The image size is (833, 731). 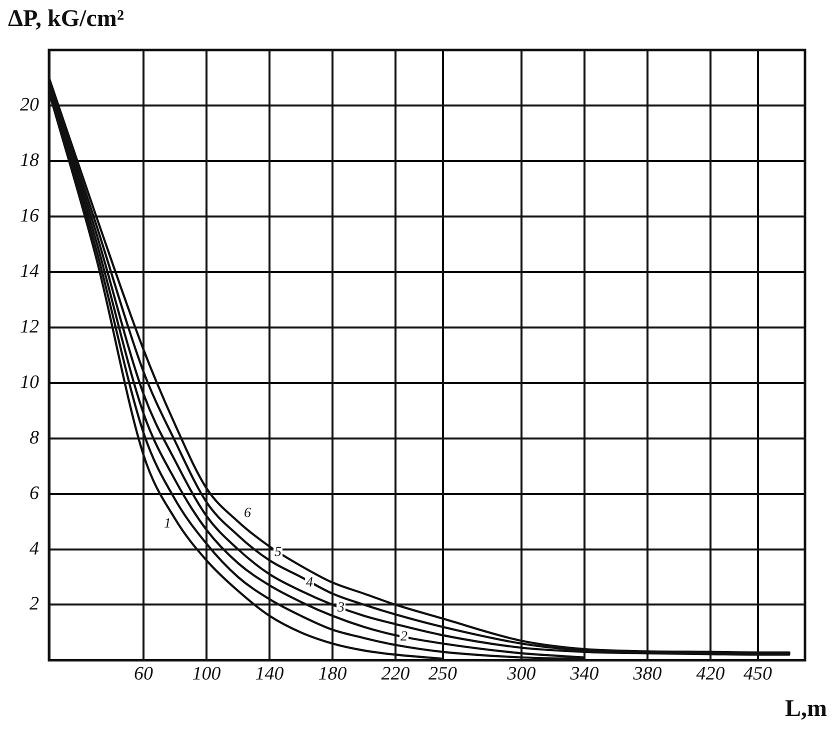 What do you see at coordinates (584, 674) in the screenshot?
I see `x-tick-label: 340` at bounding box center [584, 674].